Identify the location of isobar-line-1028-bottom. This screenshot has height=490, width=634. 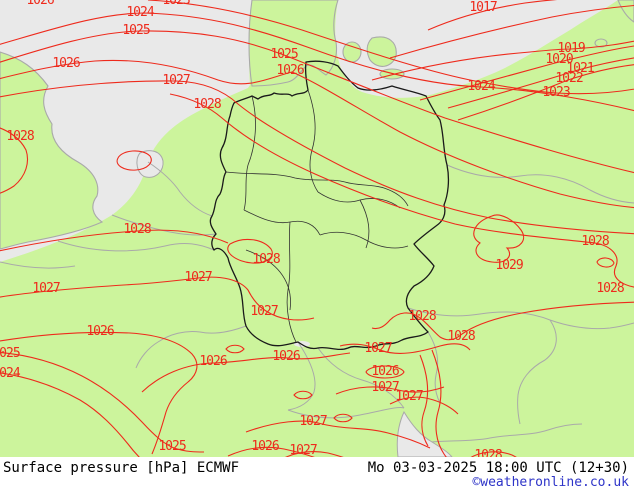
(493, 454).